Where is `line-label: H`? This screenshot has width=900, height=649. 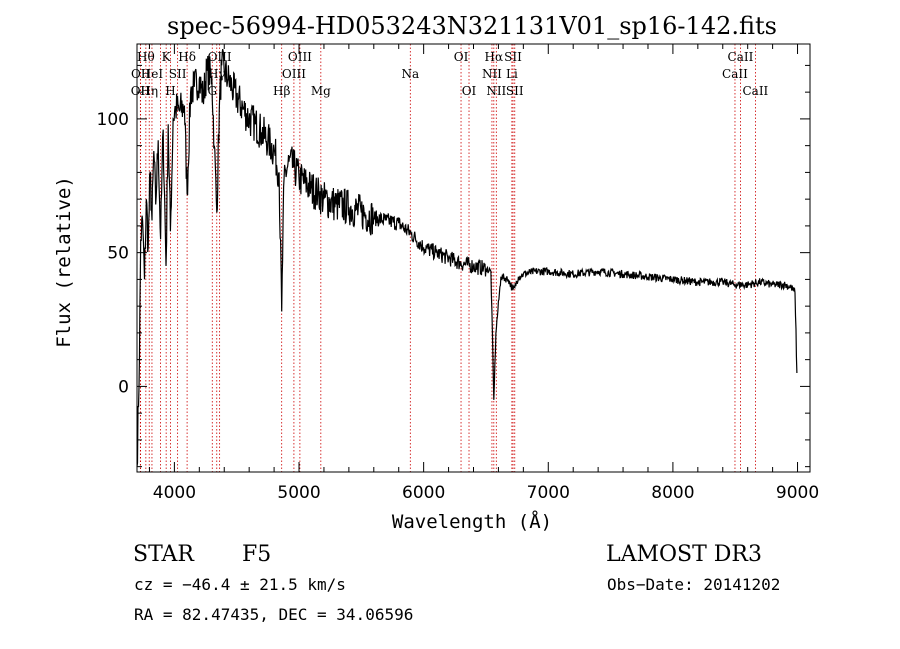 line-label: H is located at coordinates (170, 91).